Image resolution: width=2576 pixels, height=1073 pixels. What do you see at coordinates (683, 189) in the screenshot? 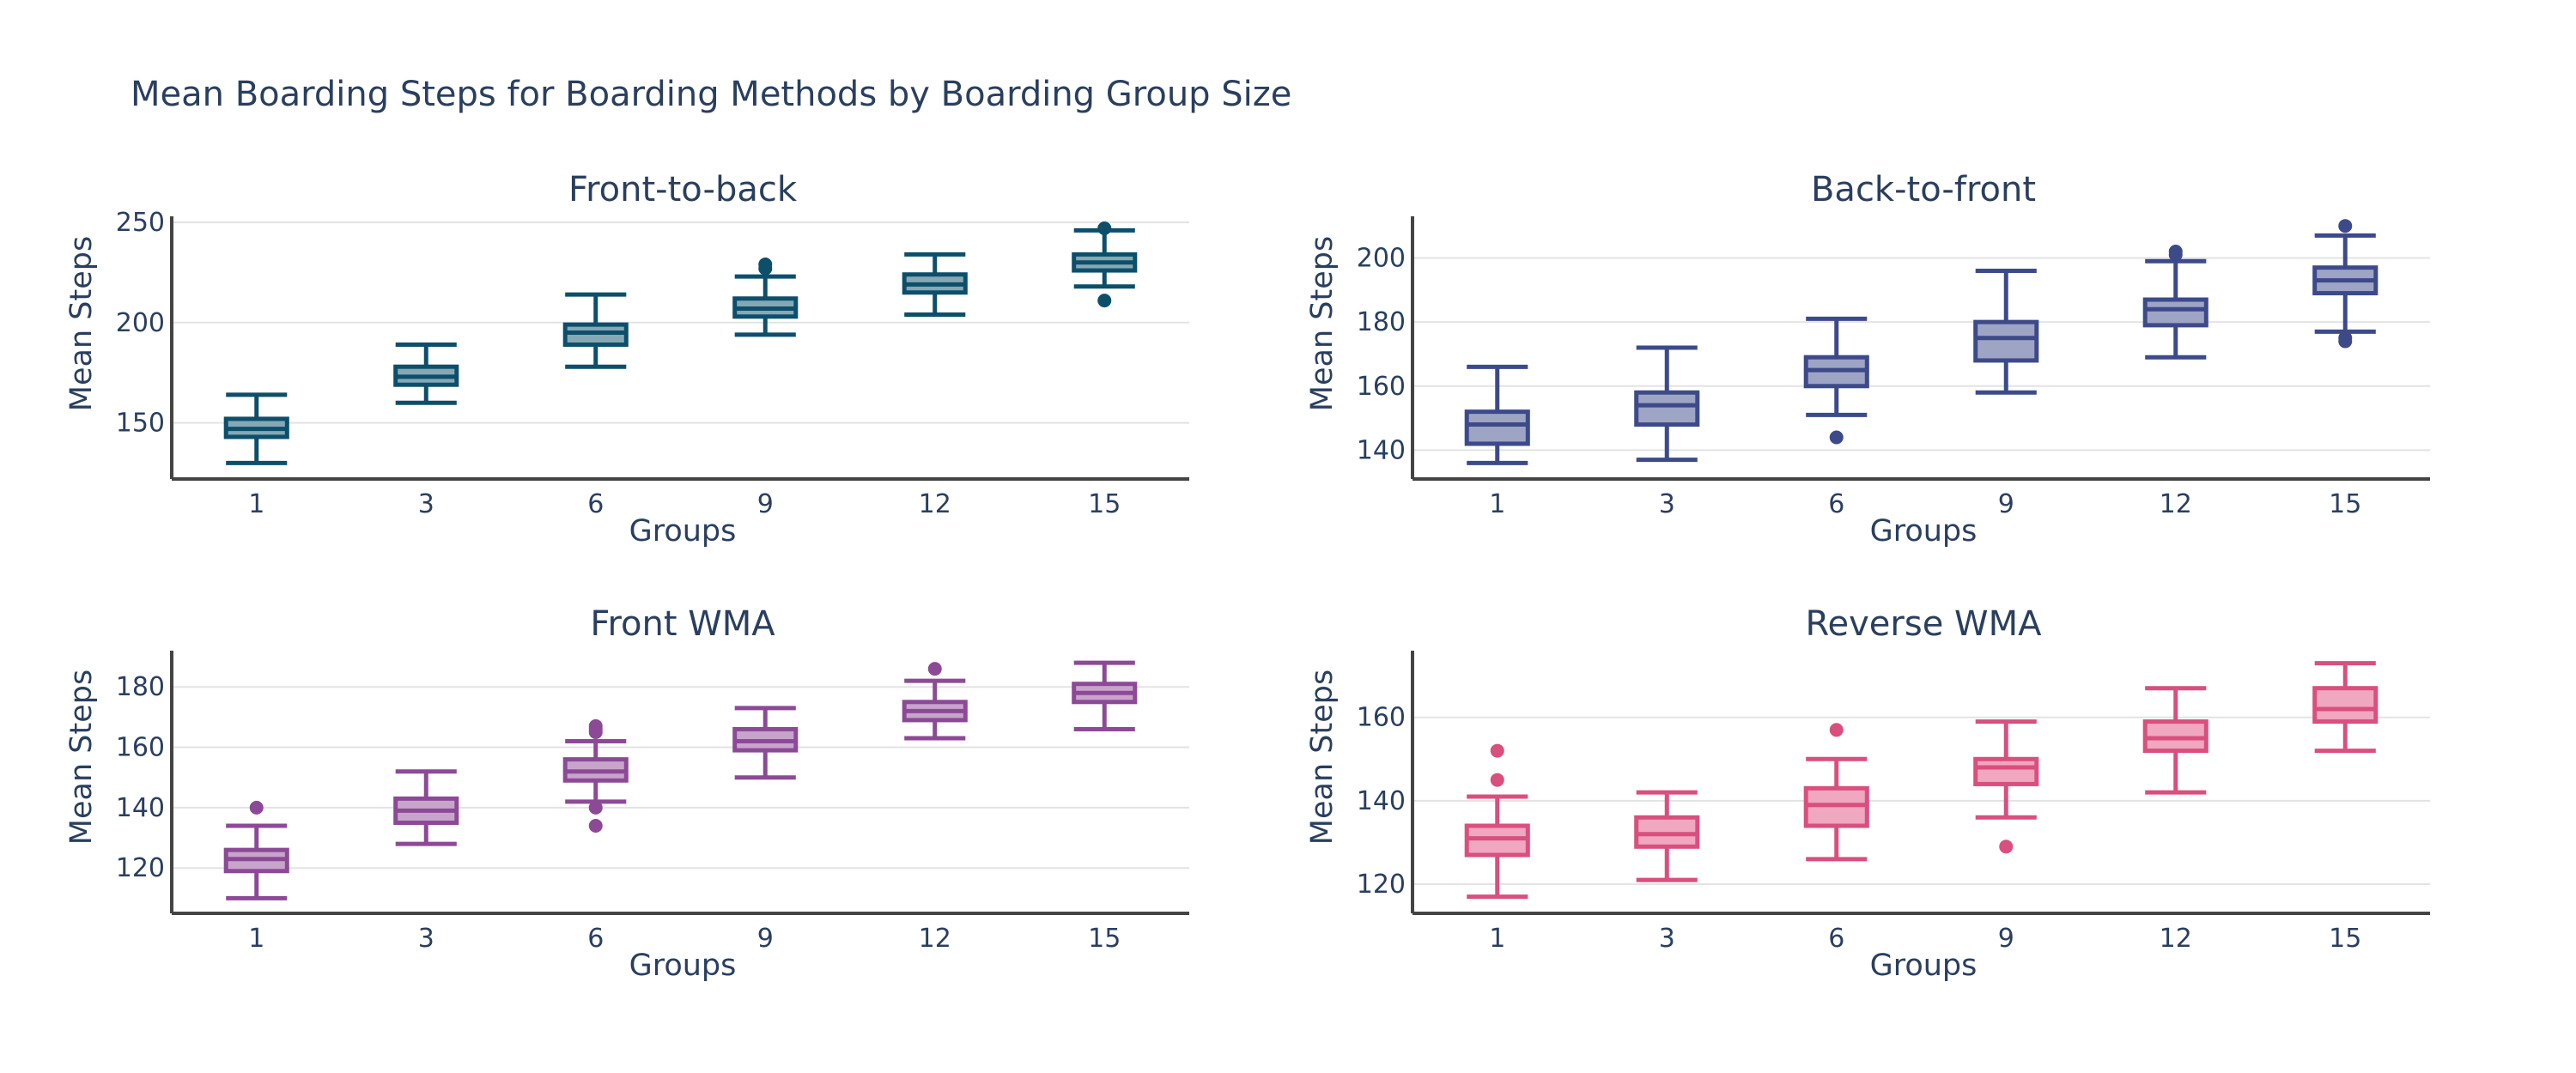
I see `subplot-title: Front-to-back` at bounding box center [683, 189].